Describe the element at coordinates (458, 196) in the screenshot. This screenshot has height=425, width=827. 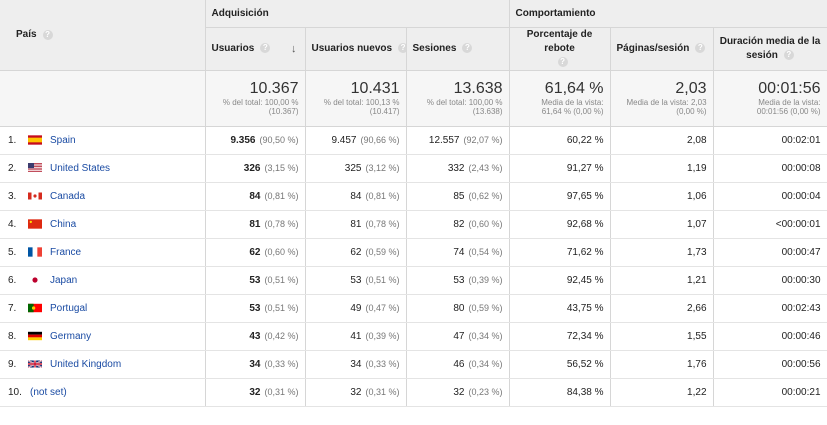
I see `sesiones-cell: 85 (0,62 %)` at that location.